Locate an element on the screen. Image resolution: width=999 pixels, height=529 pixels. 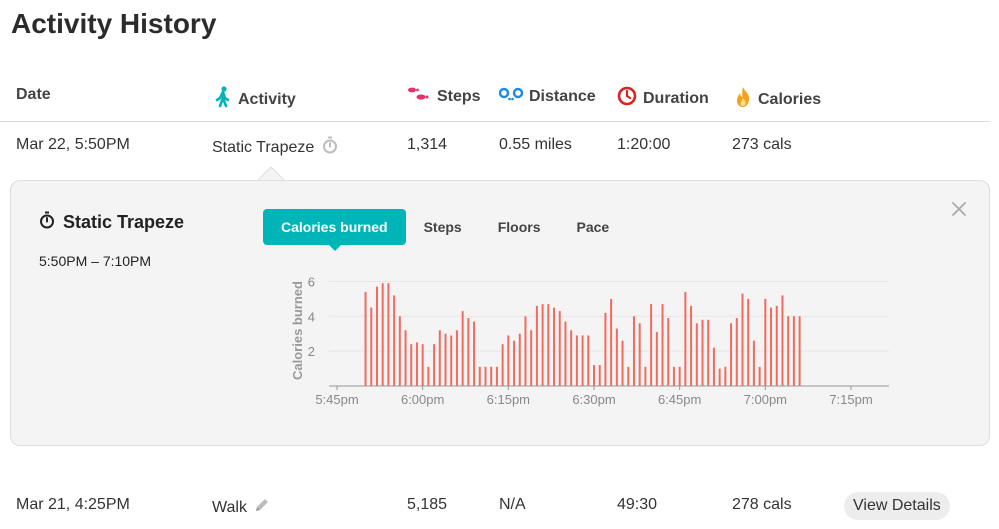
table-header: Date Activity Steps is located at coordinates (495, 96).